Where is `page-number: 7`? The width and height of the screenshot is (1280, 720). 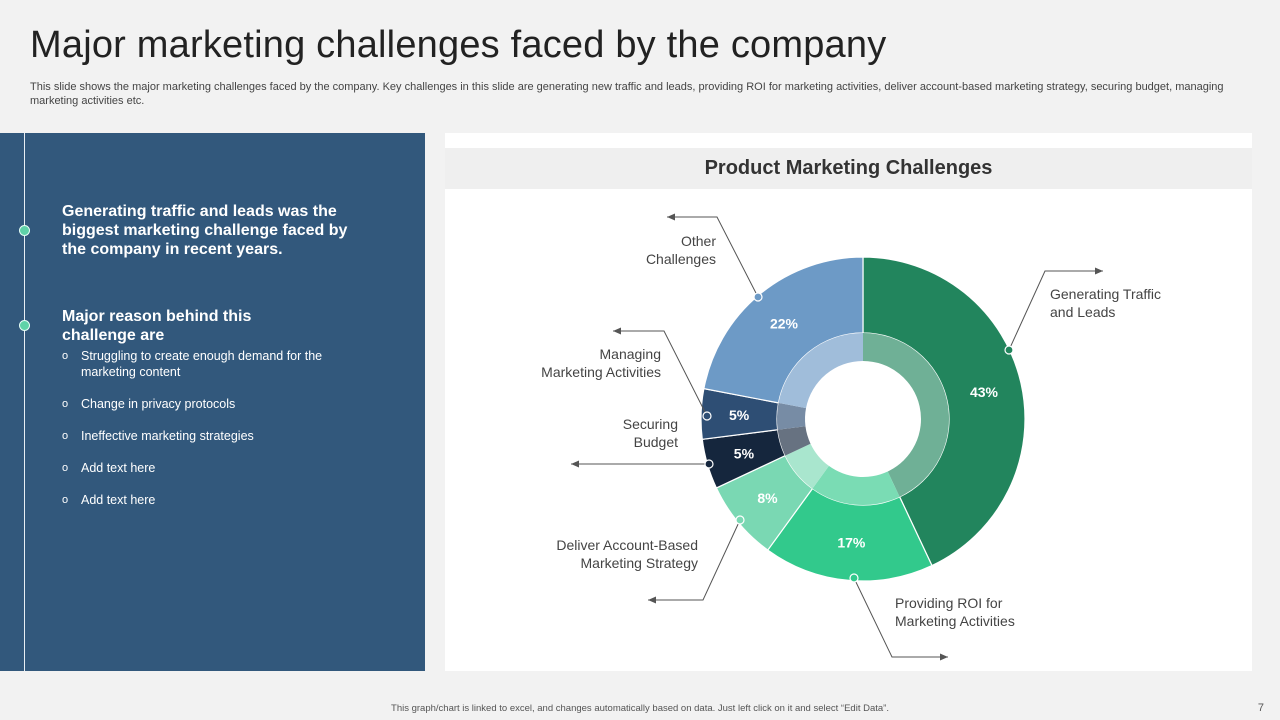
page-number: 7 is located at coordinates (1260, 708).